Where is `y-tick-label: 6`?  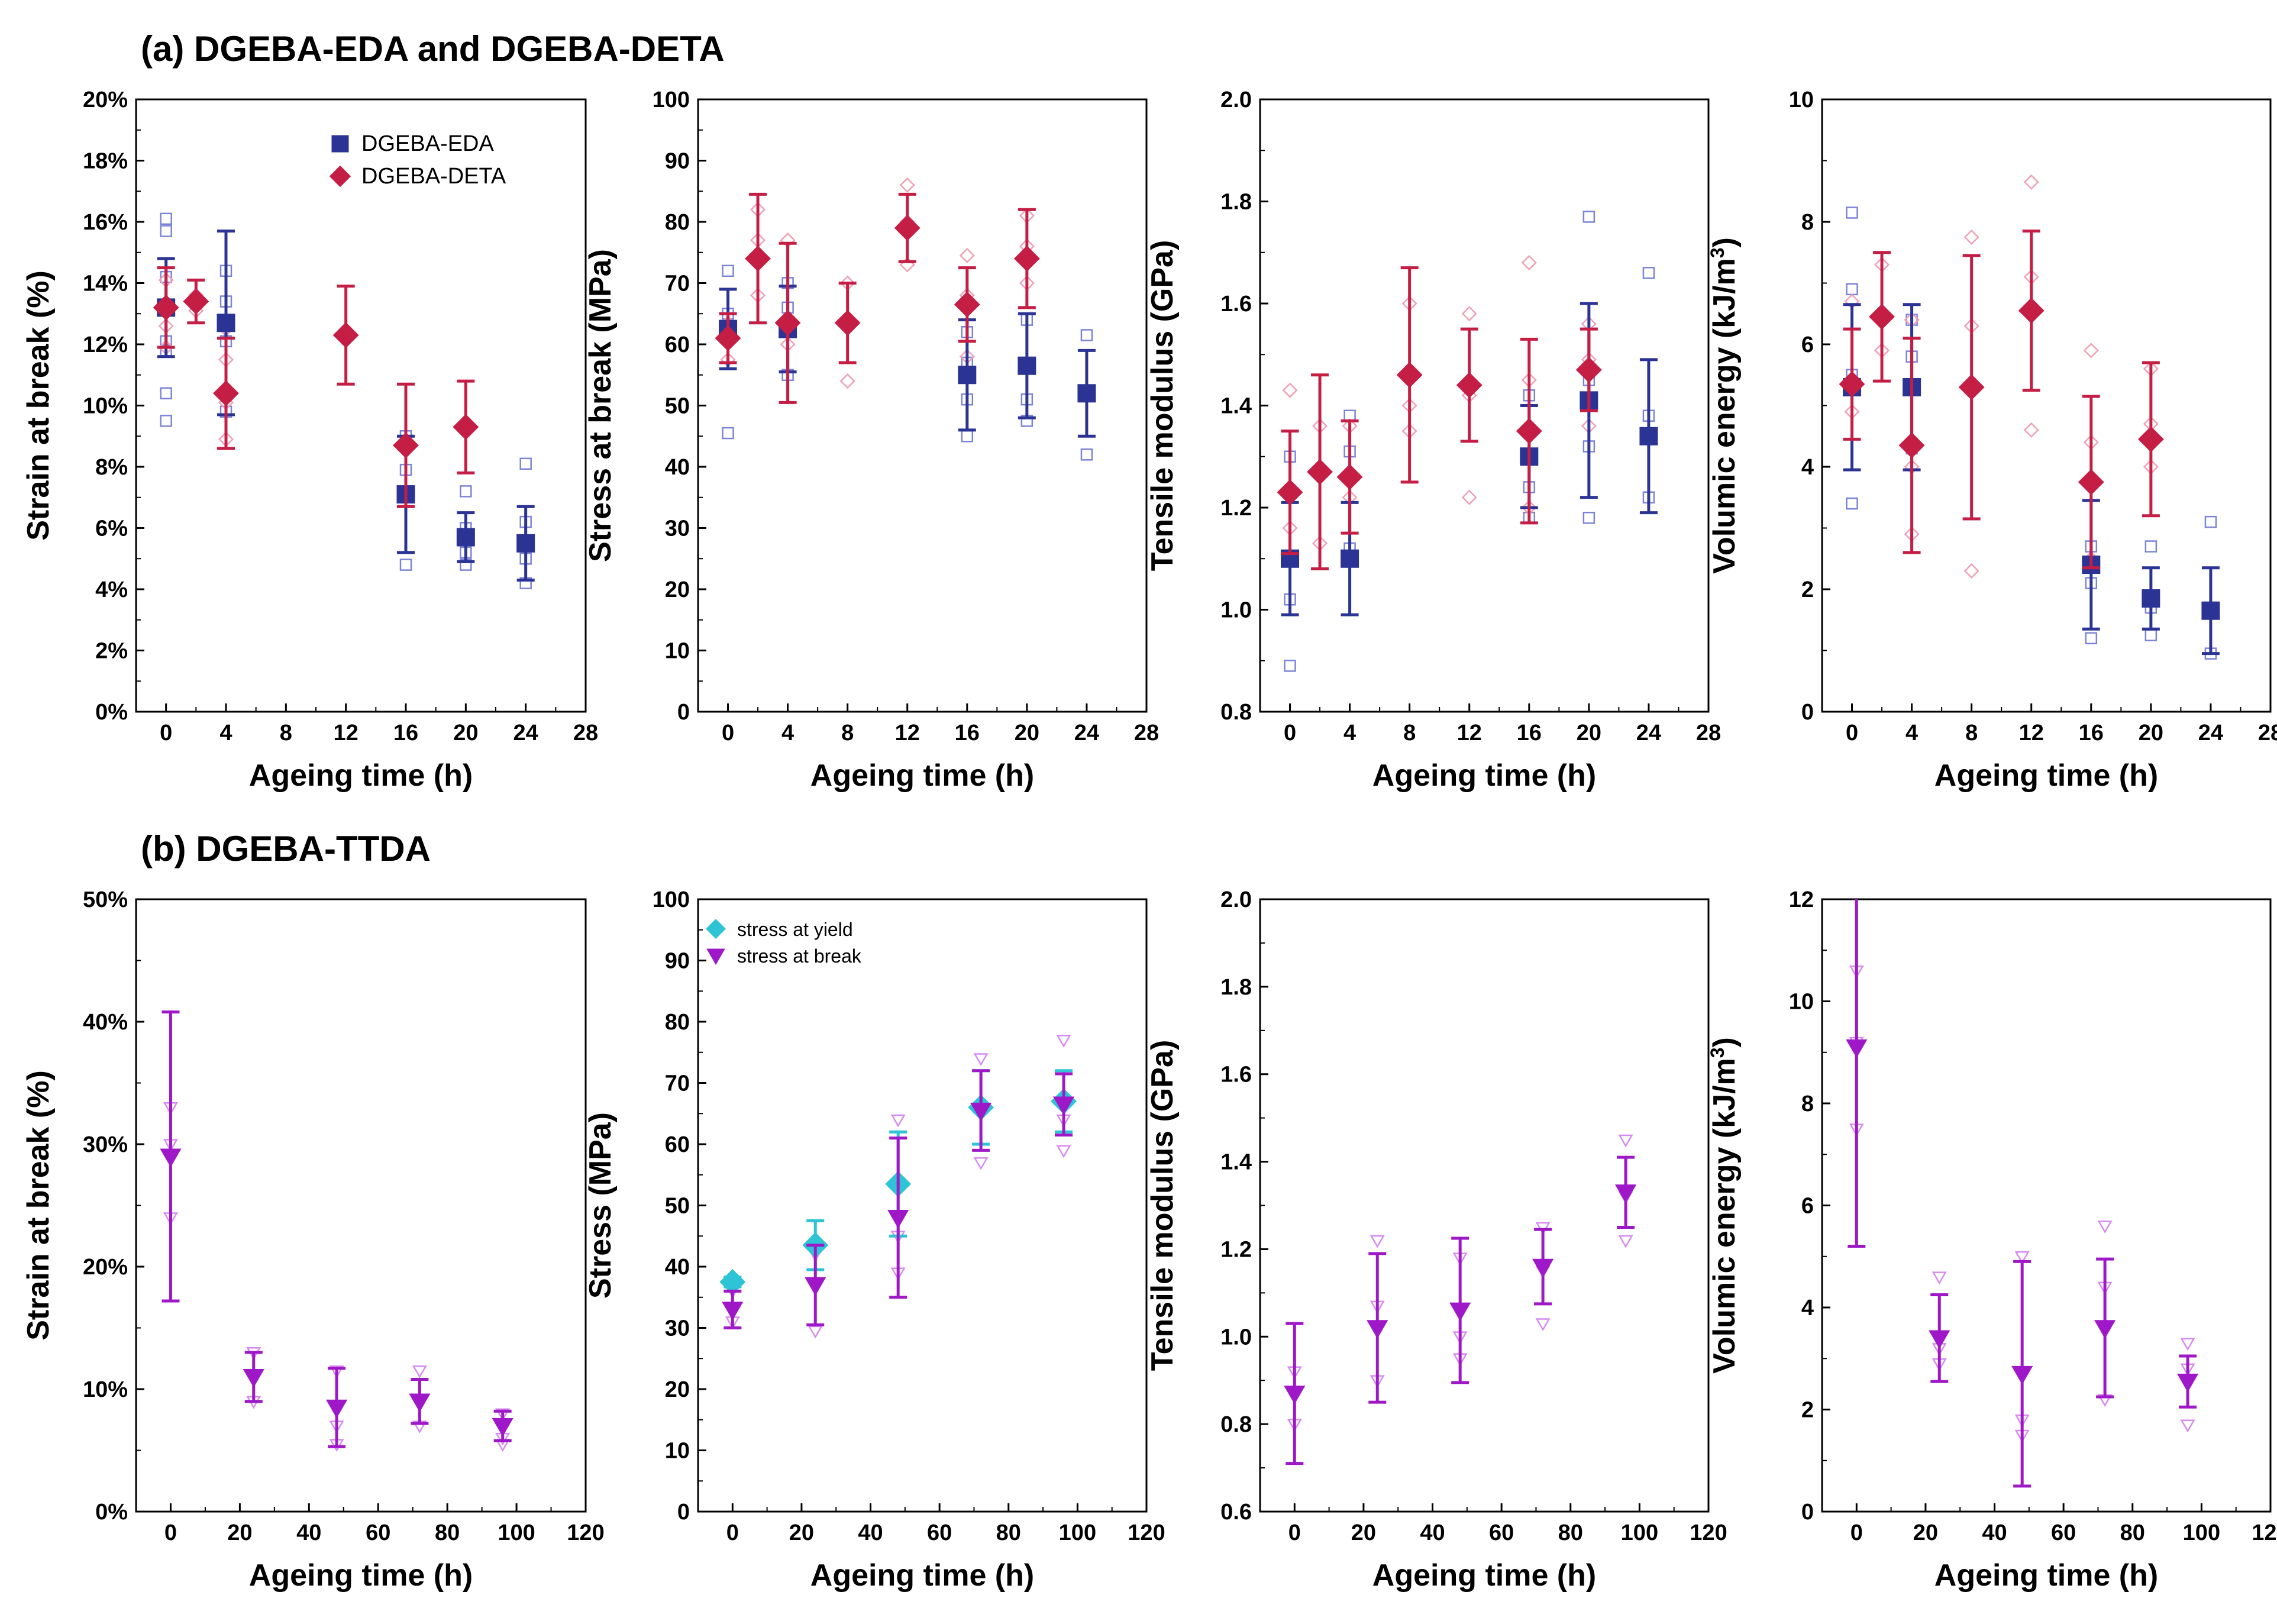 y-tick-label: 6 is located at coordinates (1807, 1207).